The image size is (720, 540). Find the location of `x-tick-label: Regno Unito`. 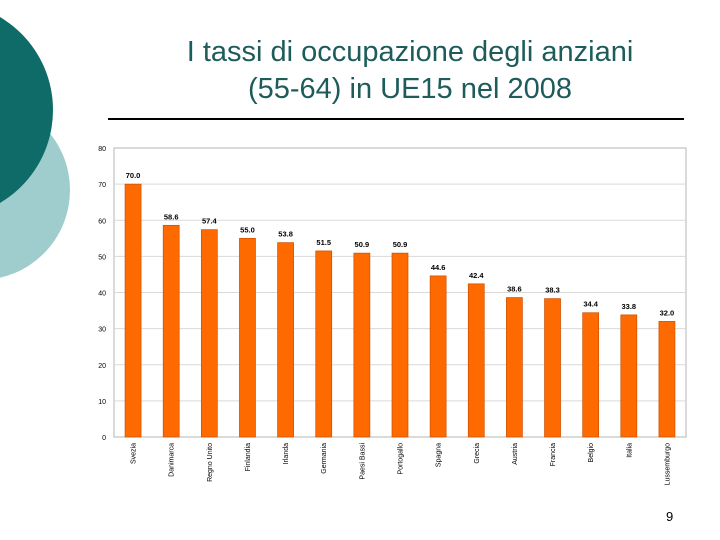

x-tick-label: Regno Unito is located at coordinates (210, 462).